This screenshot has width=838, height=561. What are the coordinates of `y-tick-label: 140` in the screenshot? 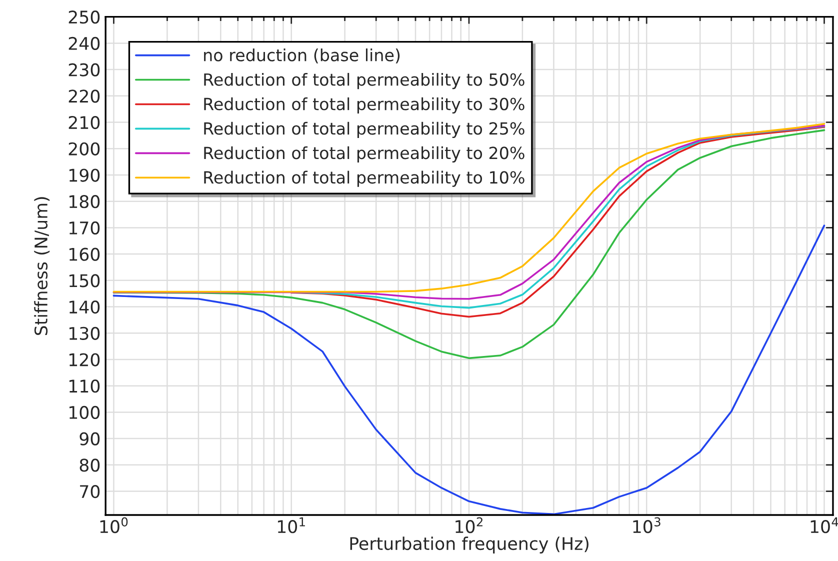 It's located at (84, 307).